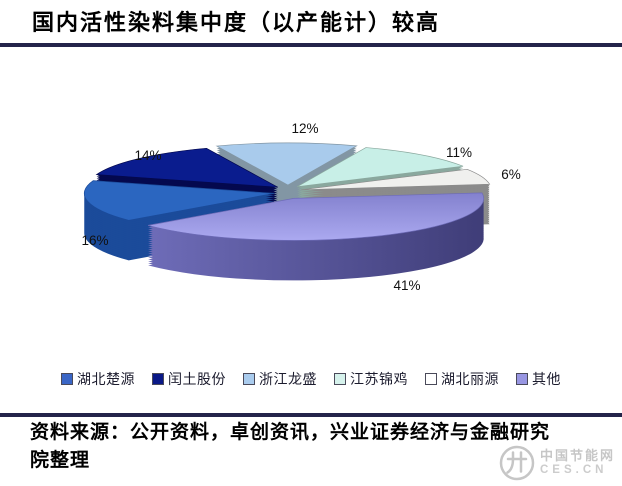 Image resolution: width=622 pixels, height=486 pixels. I want to click on legend-item-6: 其他, so click(538, 379).